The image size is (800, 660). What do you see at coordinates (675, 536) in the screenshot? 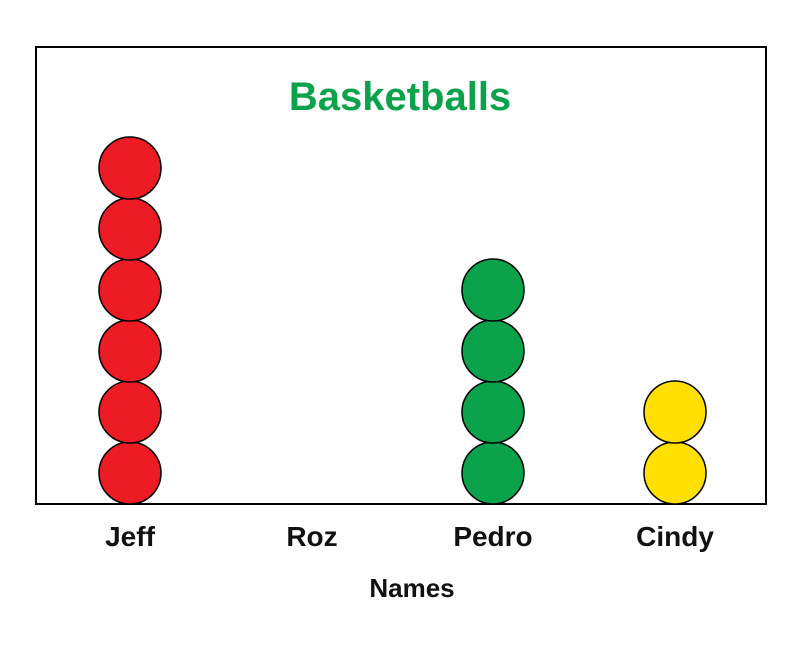
I see `category-label-cindy: Cindy` at bounding box center [675, 536].